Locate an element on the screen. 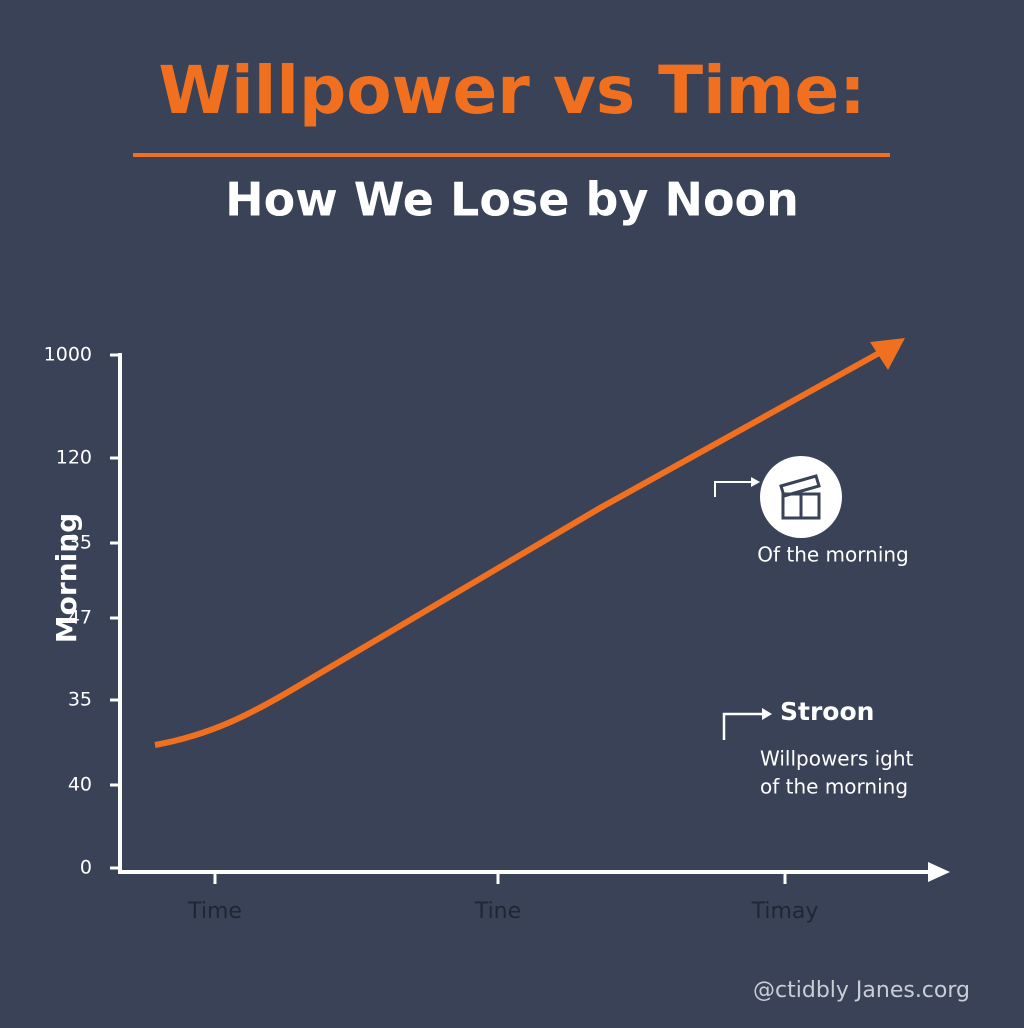 The width and height of the screenshot is (1024, 1028). x-tick-label: Timay is located at coordinates (785, 911).